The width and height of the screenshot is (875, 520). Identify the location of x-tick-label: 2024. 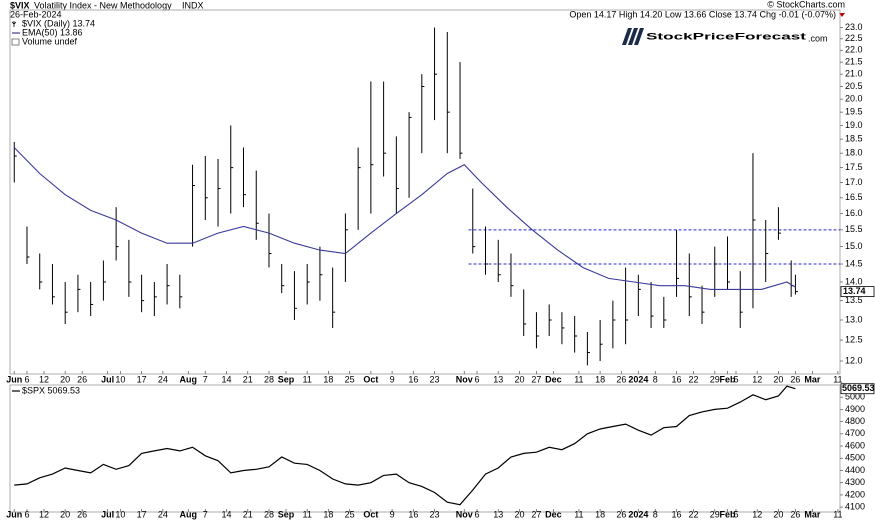
(638, 379).